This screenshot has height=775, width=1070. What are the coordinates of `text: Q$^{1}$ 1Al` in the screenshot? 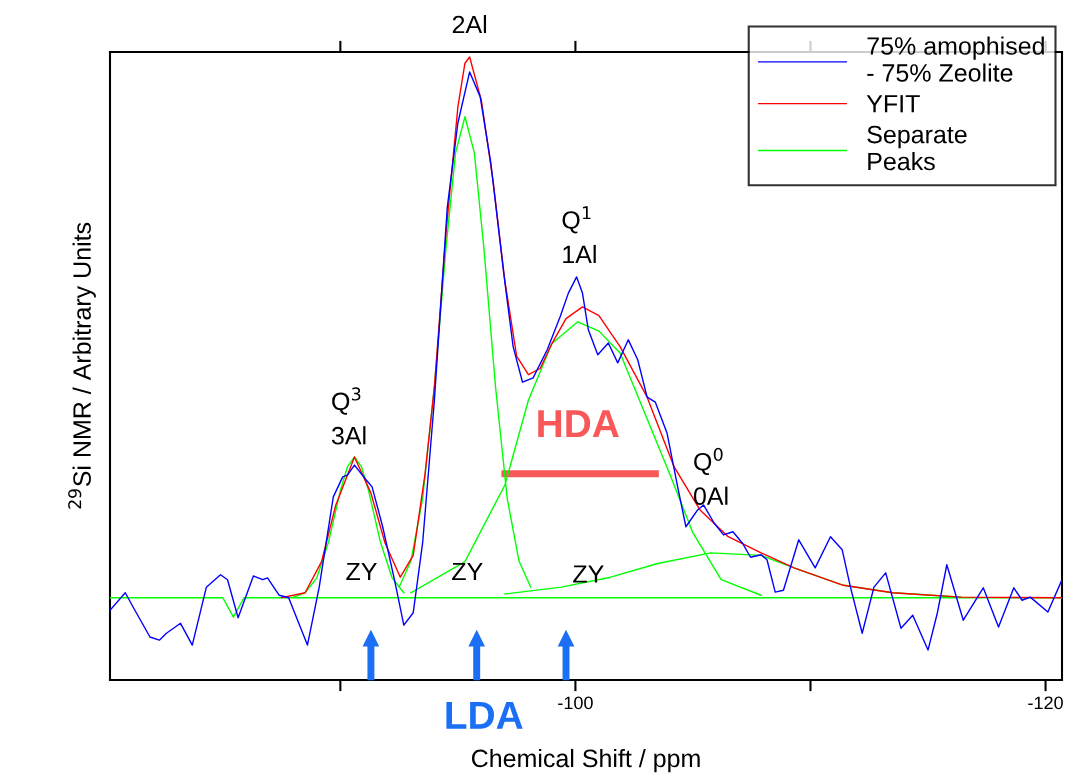 It's located at (579, 234).